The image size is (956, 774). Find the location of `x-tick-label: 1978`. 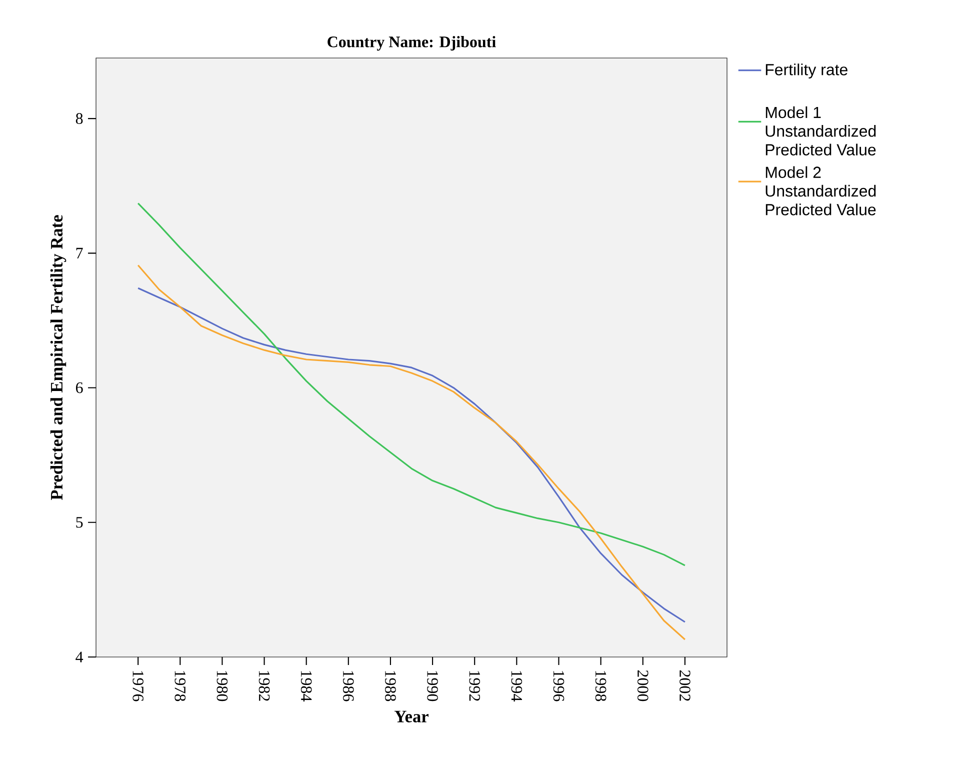

x-tick-label: 1978 is located at coordinates (180, 686).